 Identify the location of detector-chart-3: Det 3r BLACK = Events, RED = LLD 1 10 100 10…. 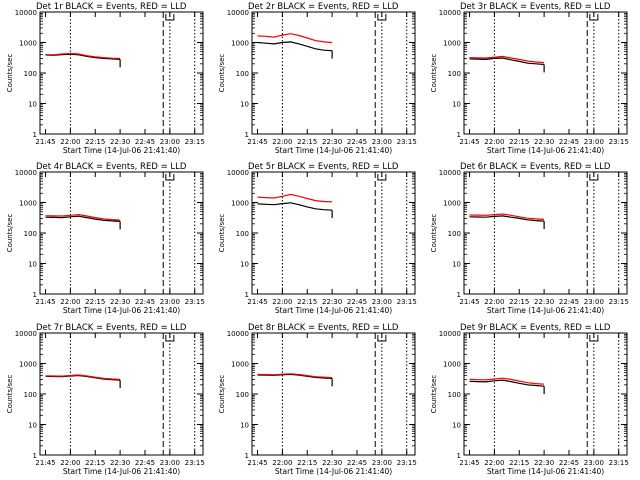
(529, 78).